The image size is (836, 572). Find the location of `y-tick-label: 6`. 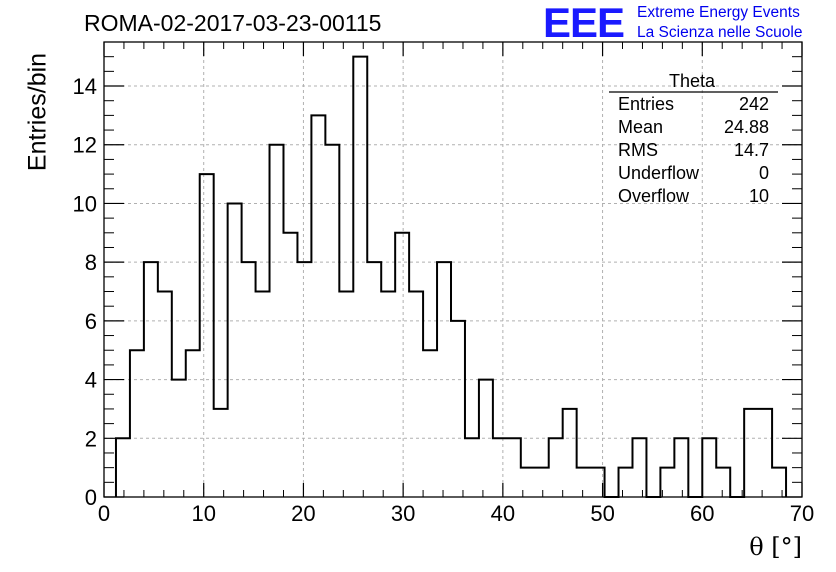

y-tick-label: 6 is located at coordinates (91, 321).